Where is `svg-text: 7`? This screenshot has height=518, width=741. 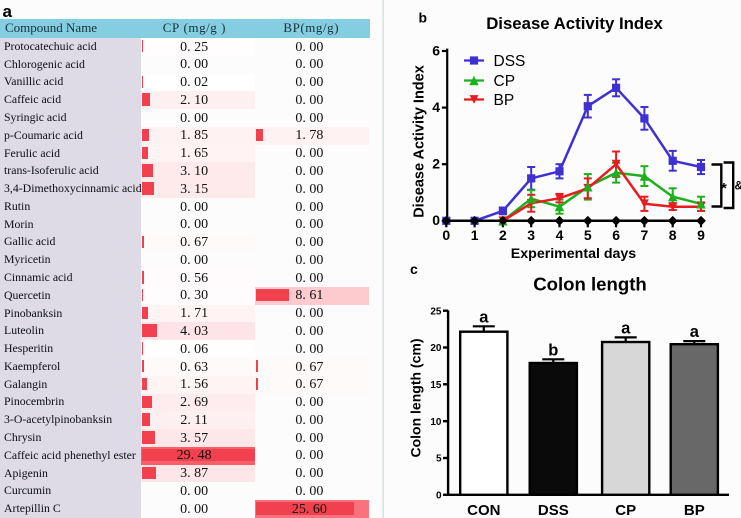
svg-text: 7 is located at coordinates (645, 235).